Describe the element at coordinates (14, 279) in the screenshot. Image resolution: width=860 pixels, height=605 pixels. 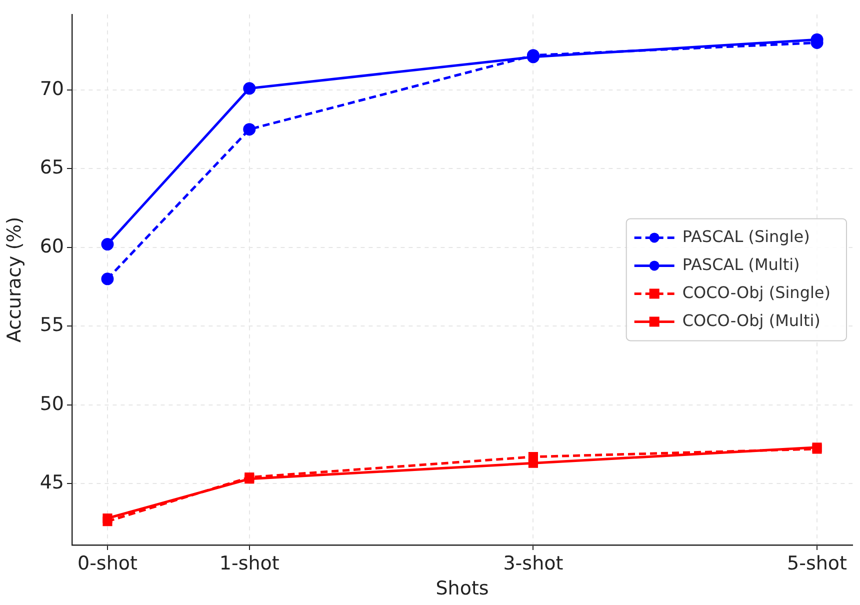
I see `y-axis-title: Accuracy (%)` at that location.